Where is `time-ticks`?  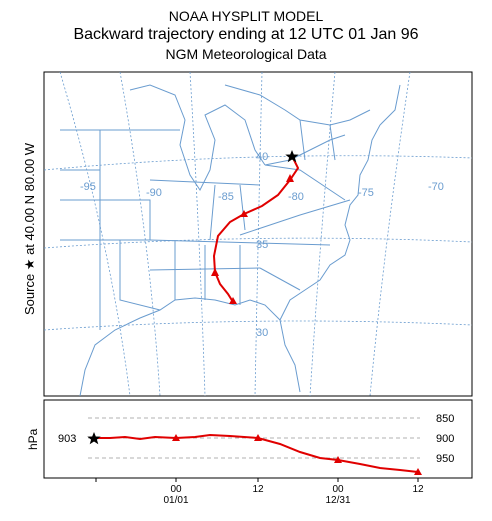
time-ticks is located at coordinates (257, 480).